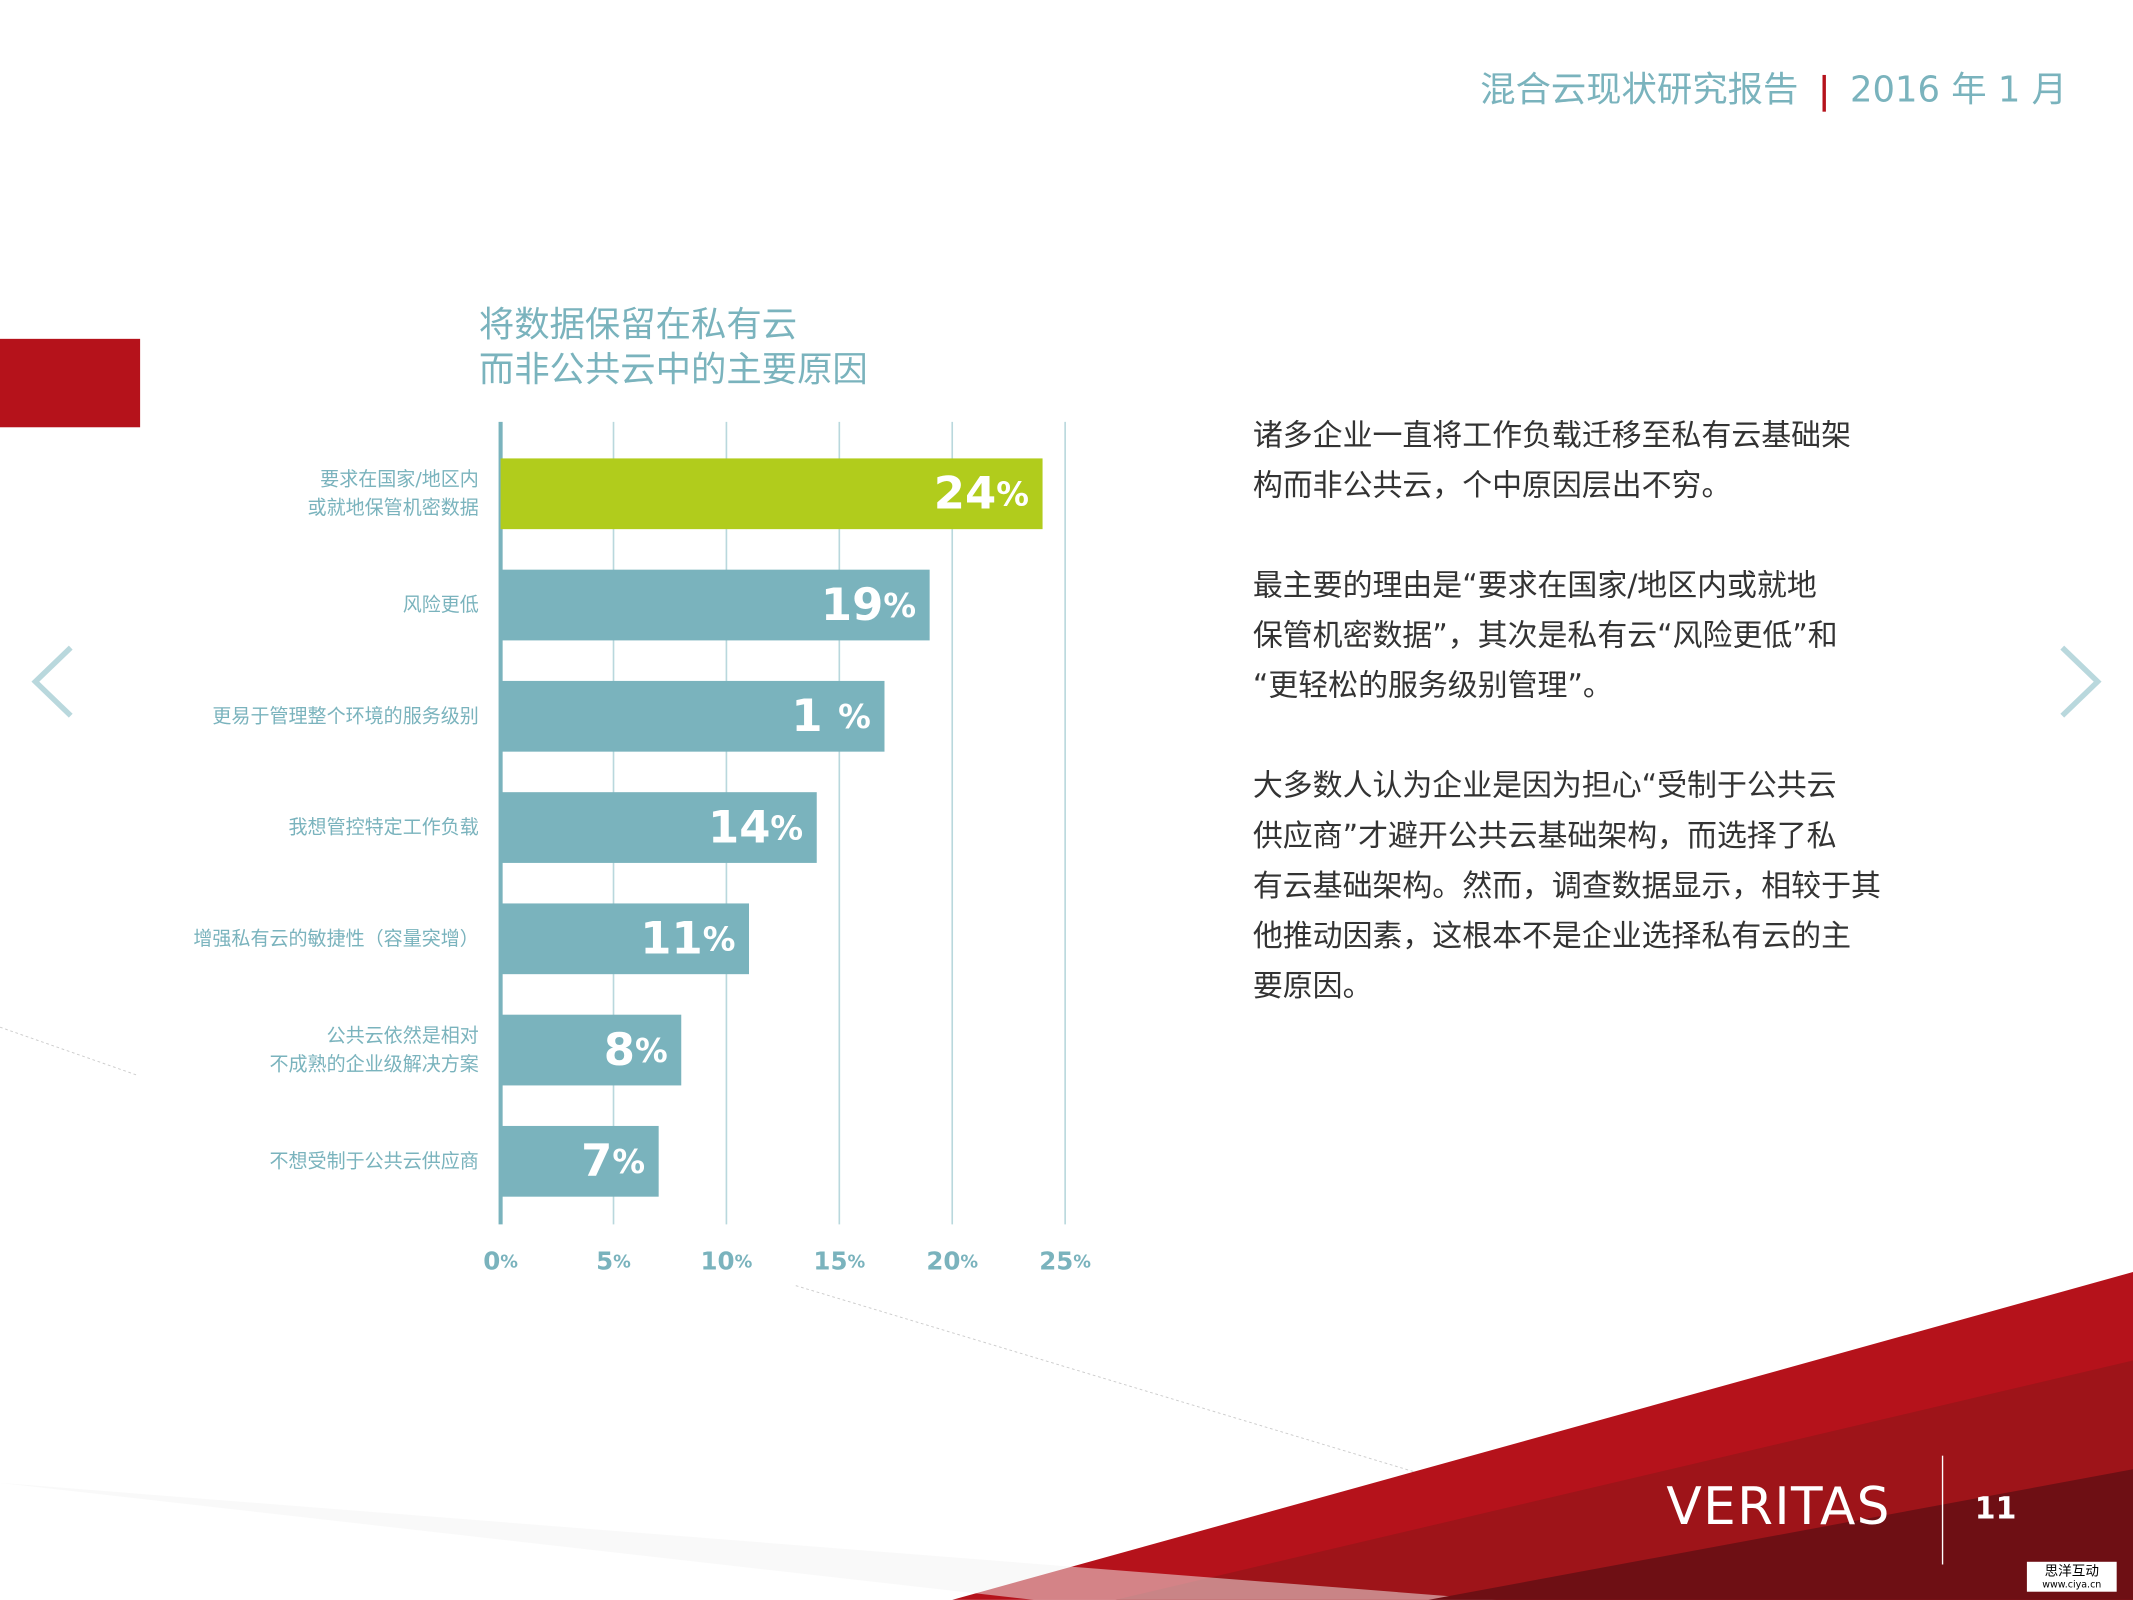  I want to click on y-tick-label: 风险更低, so click(441, 605).